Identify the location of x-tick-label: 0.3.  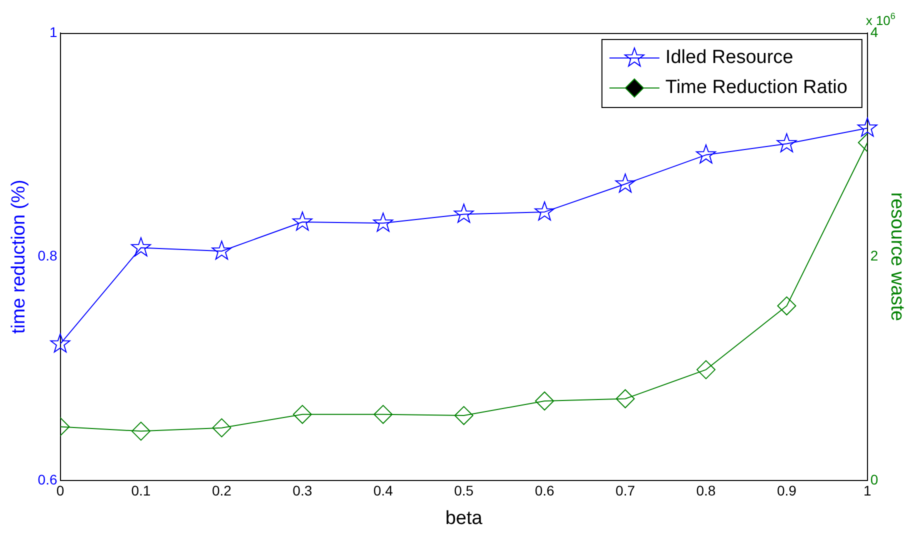
(302, 490).